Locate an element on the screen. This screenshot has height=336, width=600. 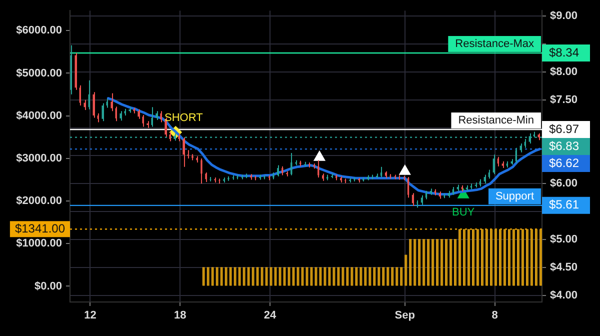
y-tick-label: $1000.00 is located at coordinates (39, 244).